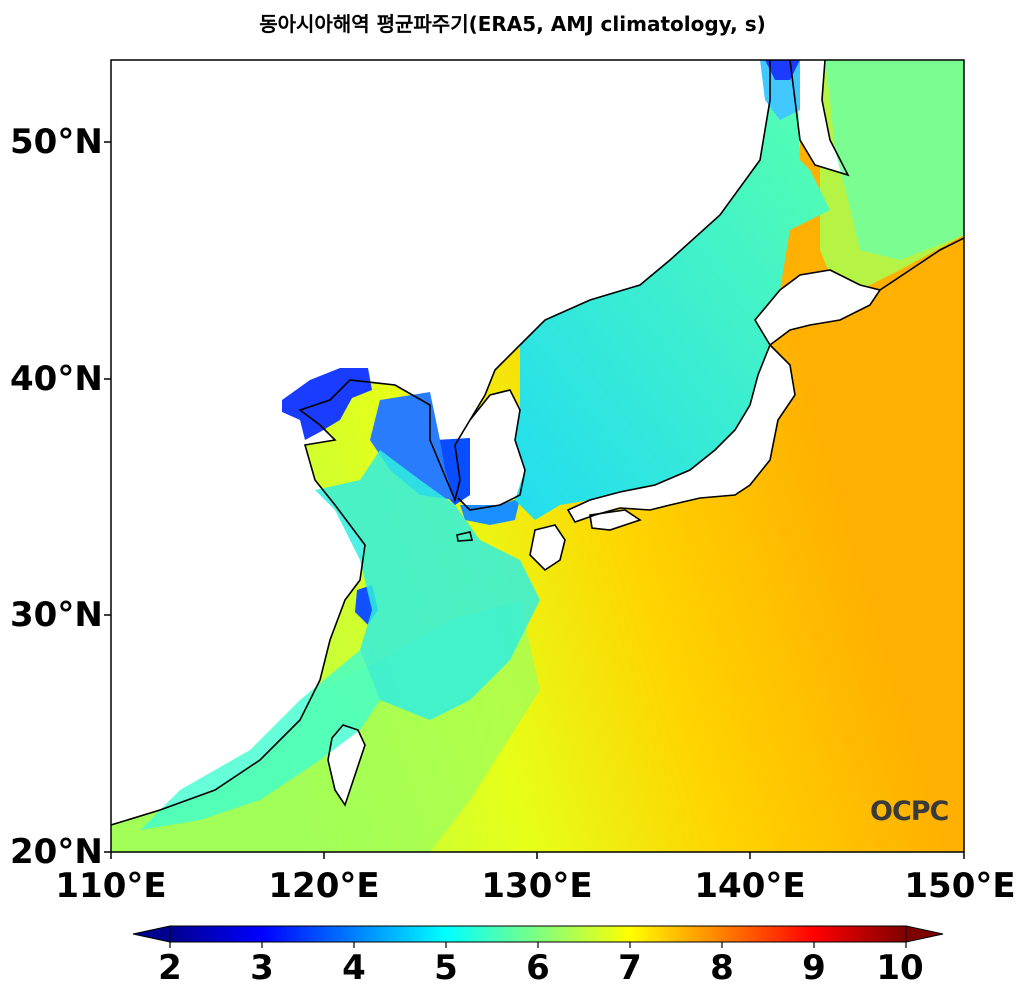 This screenshot has height=1001, width=1025. Describe the element at coordinates (262, 968) in the screenshot. I see `colorbar-tick-label: 3` at that location.